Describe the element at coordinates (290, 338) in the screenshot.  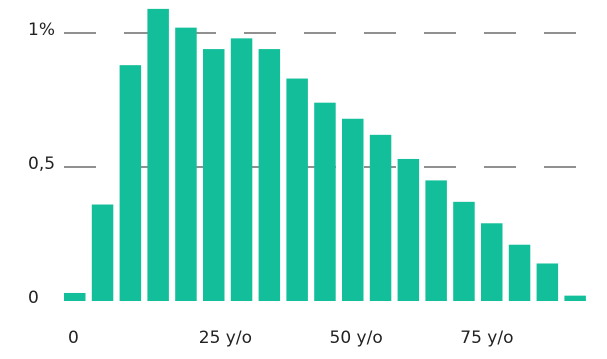
I see `x-axis-labels: 0 25 y/o 50 y/o 75 y/o` at that location.